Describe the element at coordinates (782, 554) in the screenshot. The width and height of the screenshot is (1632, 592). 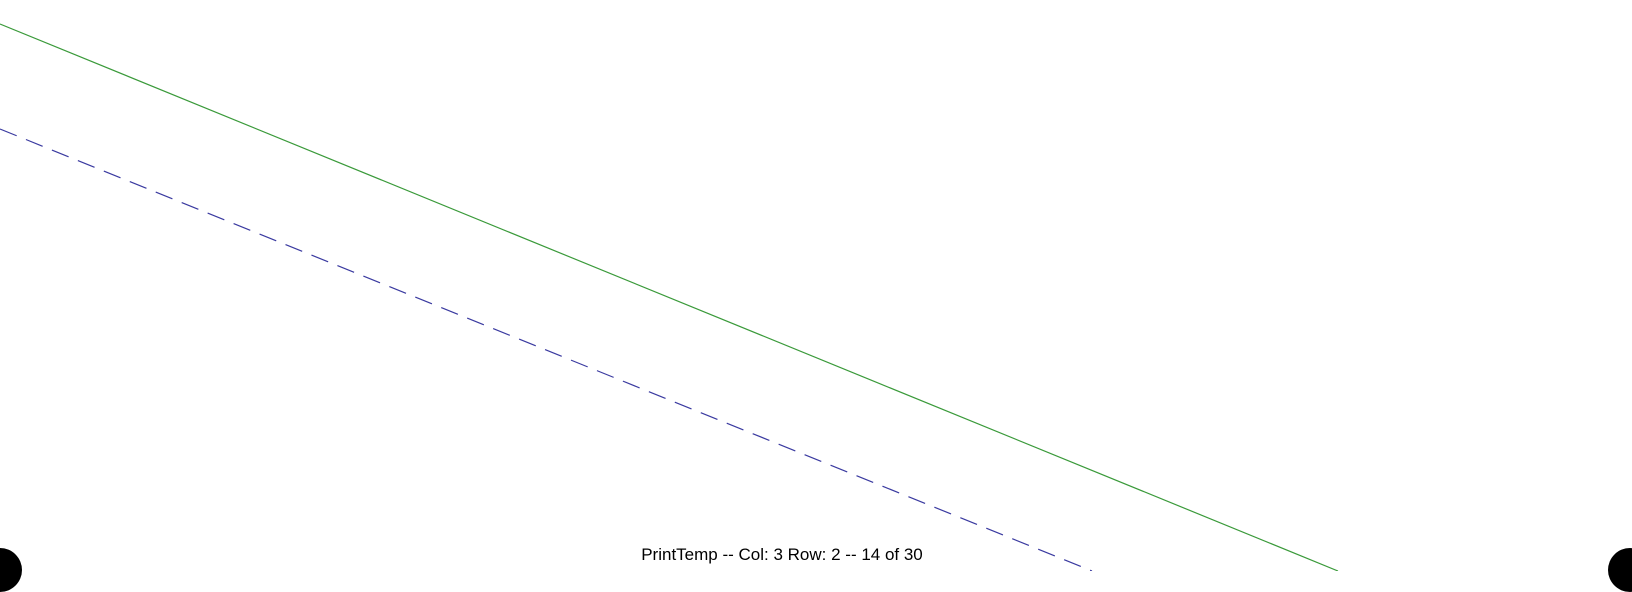
I see `footer-text: PrintTemp -- Col: 3 Row: 2 -- 14 of 30` at that location.